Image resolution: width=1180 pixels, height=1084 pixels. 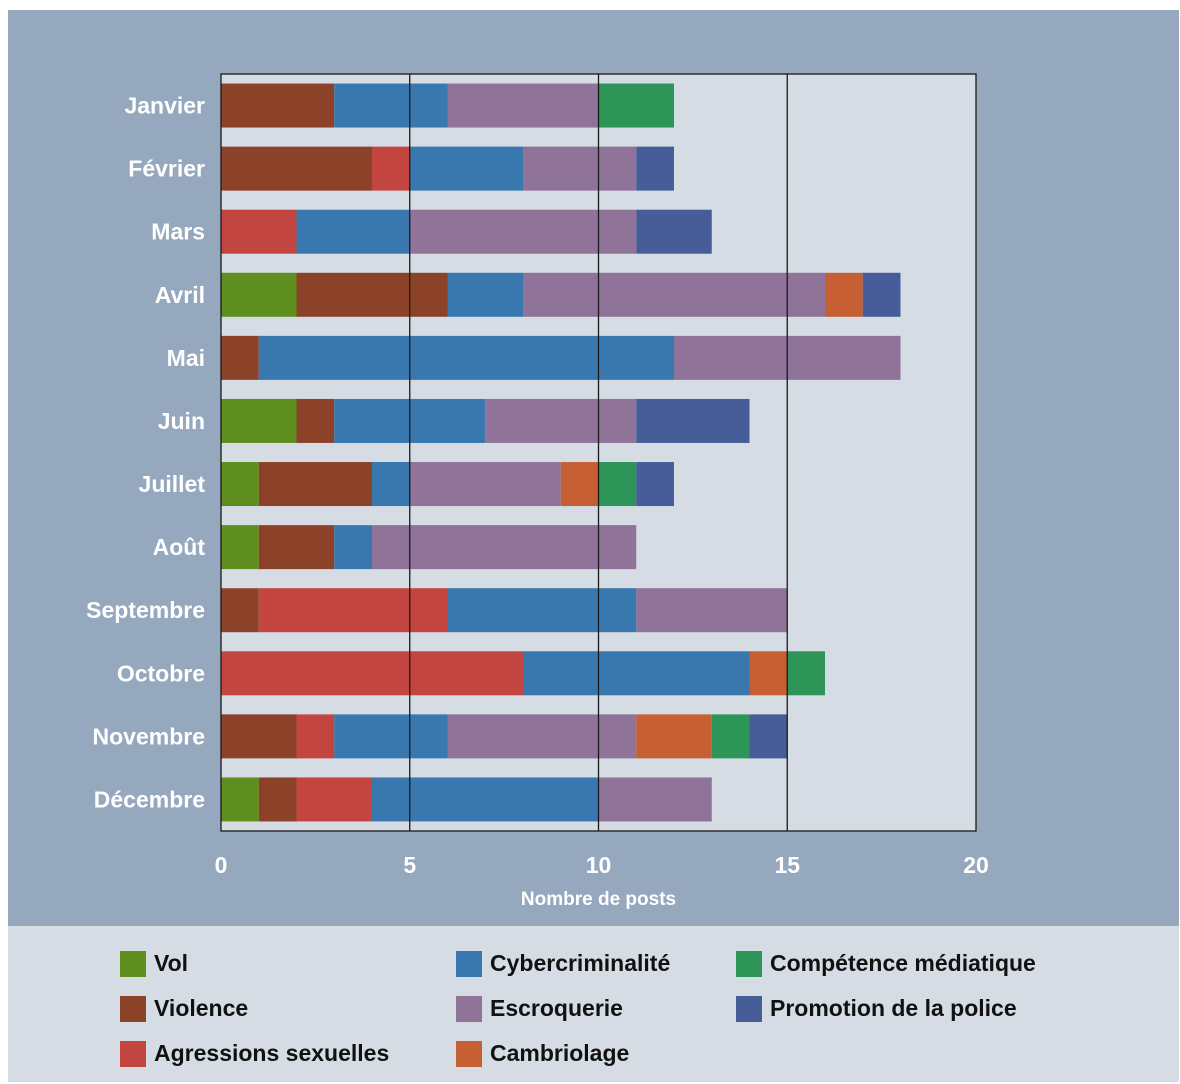 I want to click on category-label: Août, so click(x=179, y=547).